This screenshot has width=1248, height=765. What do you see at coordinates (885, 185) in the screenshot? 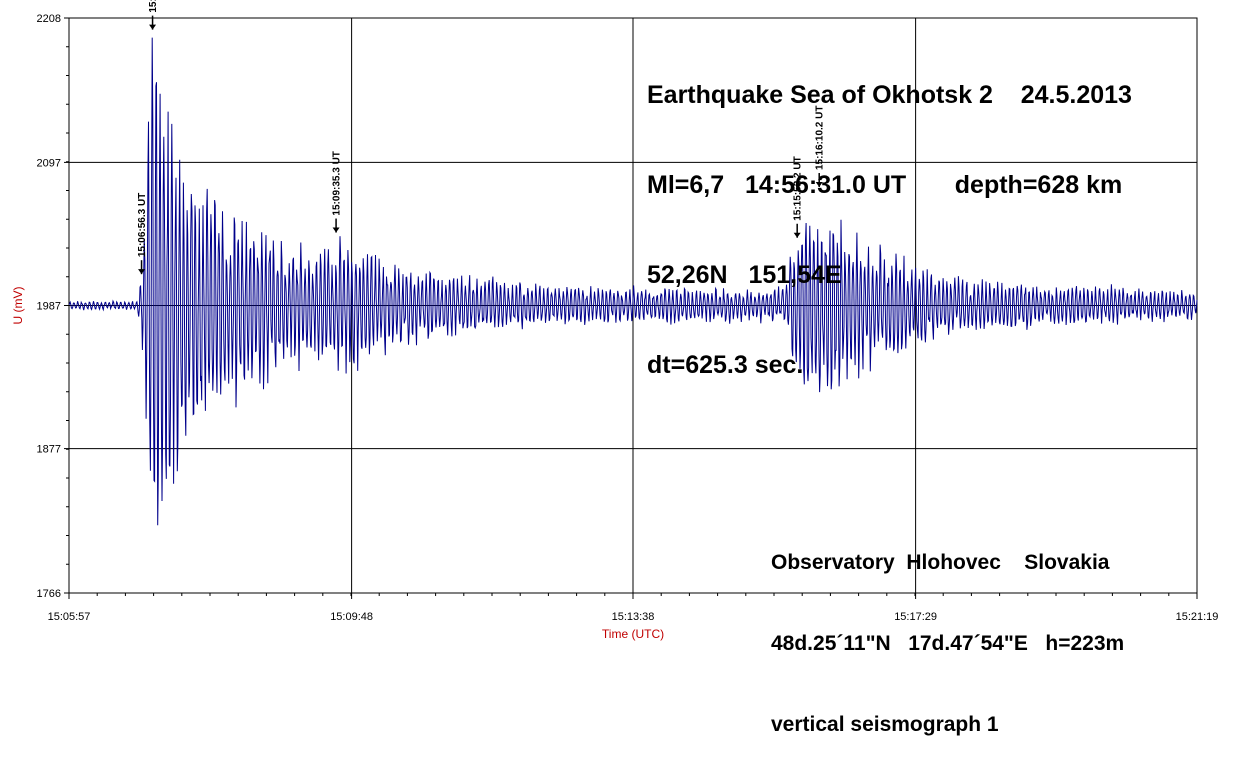
I see `event-magnitude-time-depth: Ml=6,7 14:56:31.0 UT depth=628 km` at bounding box center [885, 185].